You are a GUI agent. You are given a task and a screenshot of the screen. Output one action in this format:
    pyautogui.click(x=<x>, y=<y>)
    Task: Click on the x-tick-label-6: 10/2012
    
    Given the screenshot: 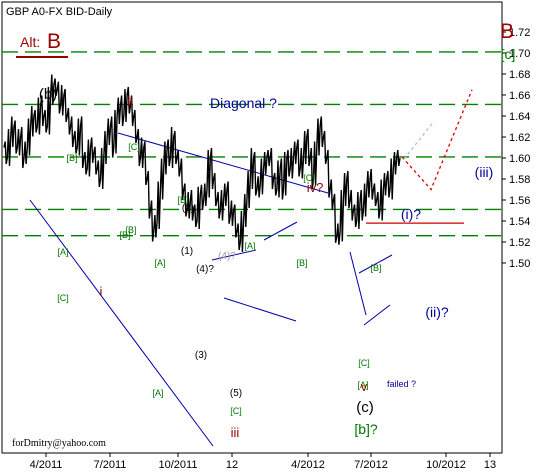 What is the action you would take?
    pyautogui.click(x=446, y=465)
    